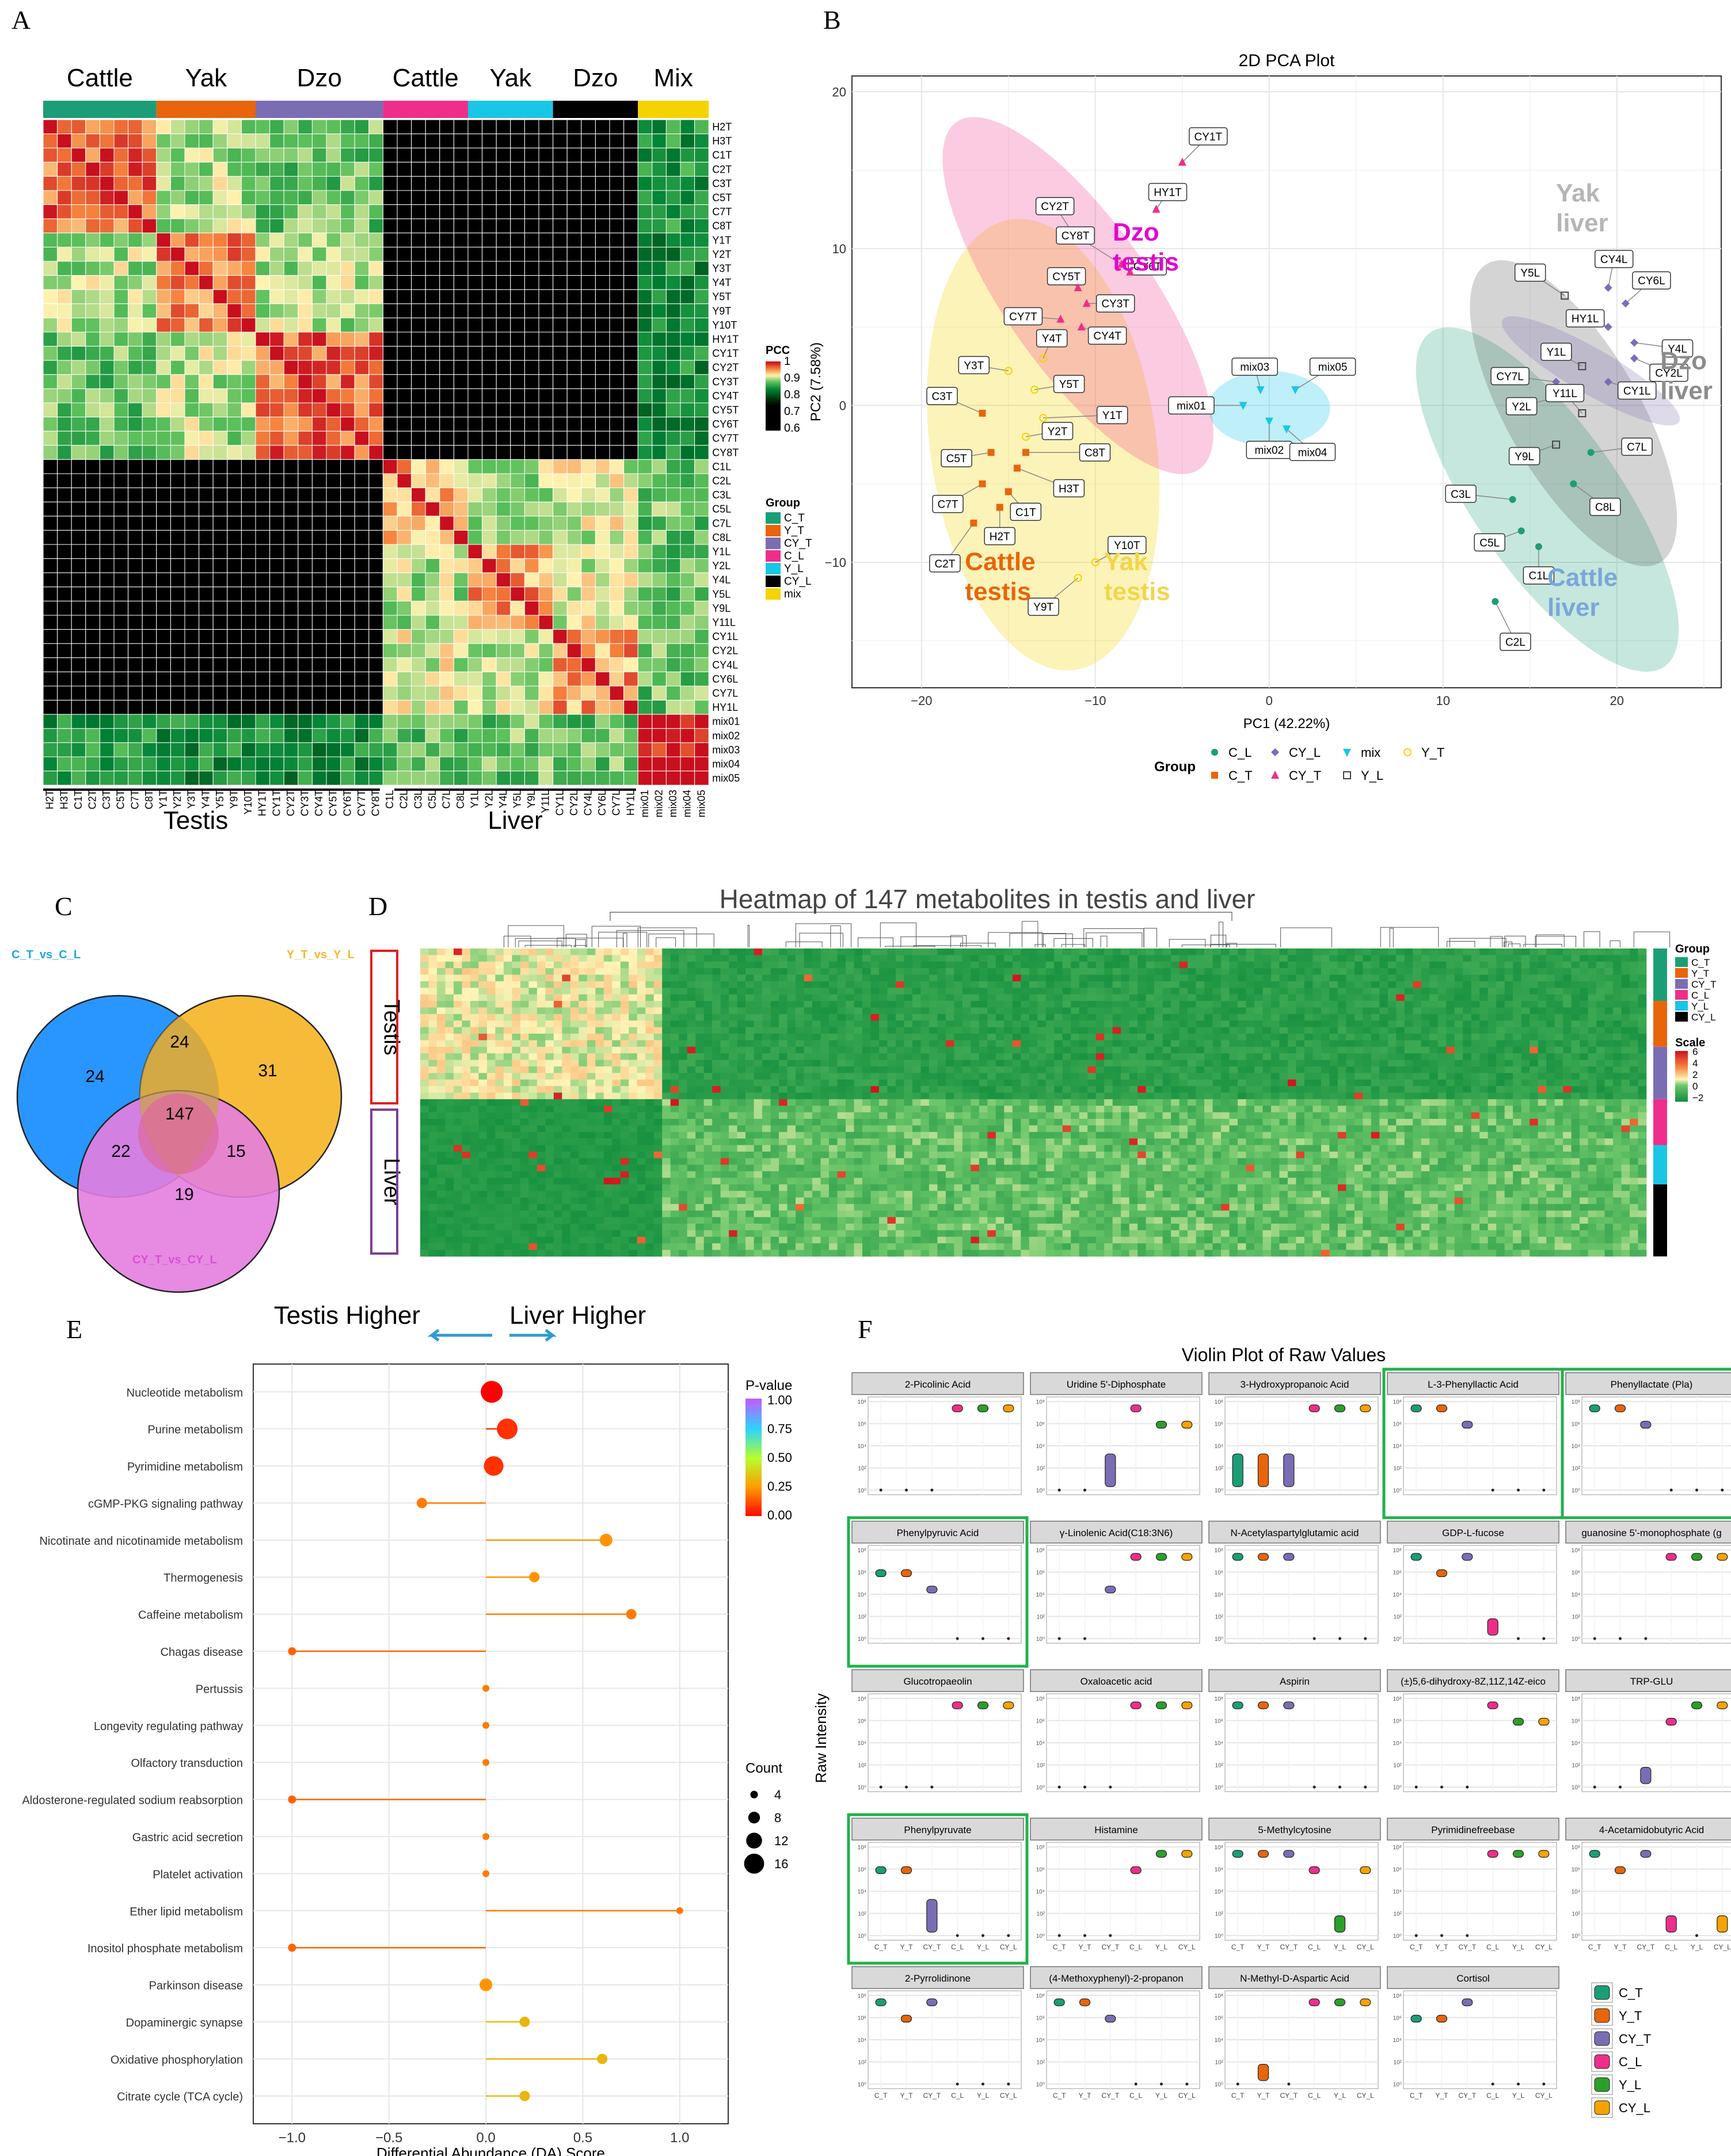 The width and height of the screenshot is (1731, 2156). What do you see at coordinates (1112, 416) in the screenshot?
I see `point-label: Y1T` at bounding box center [1112, 416].